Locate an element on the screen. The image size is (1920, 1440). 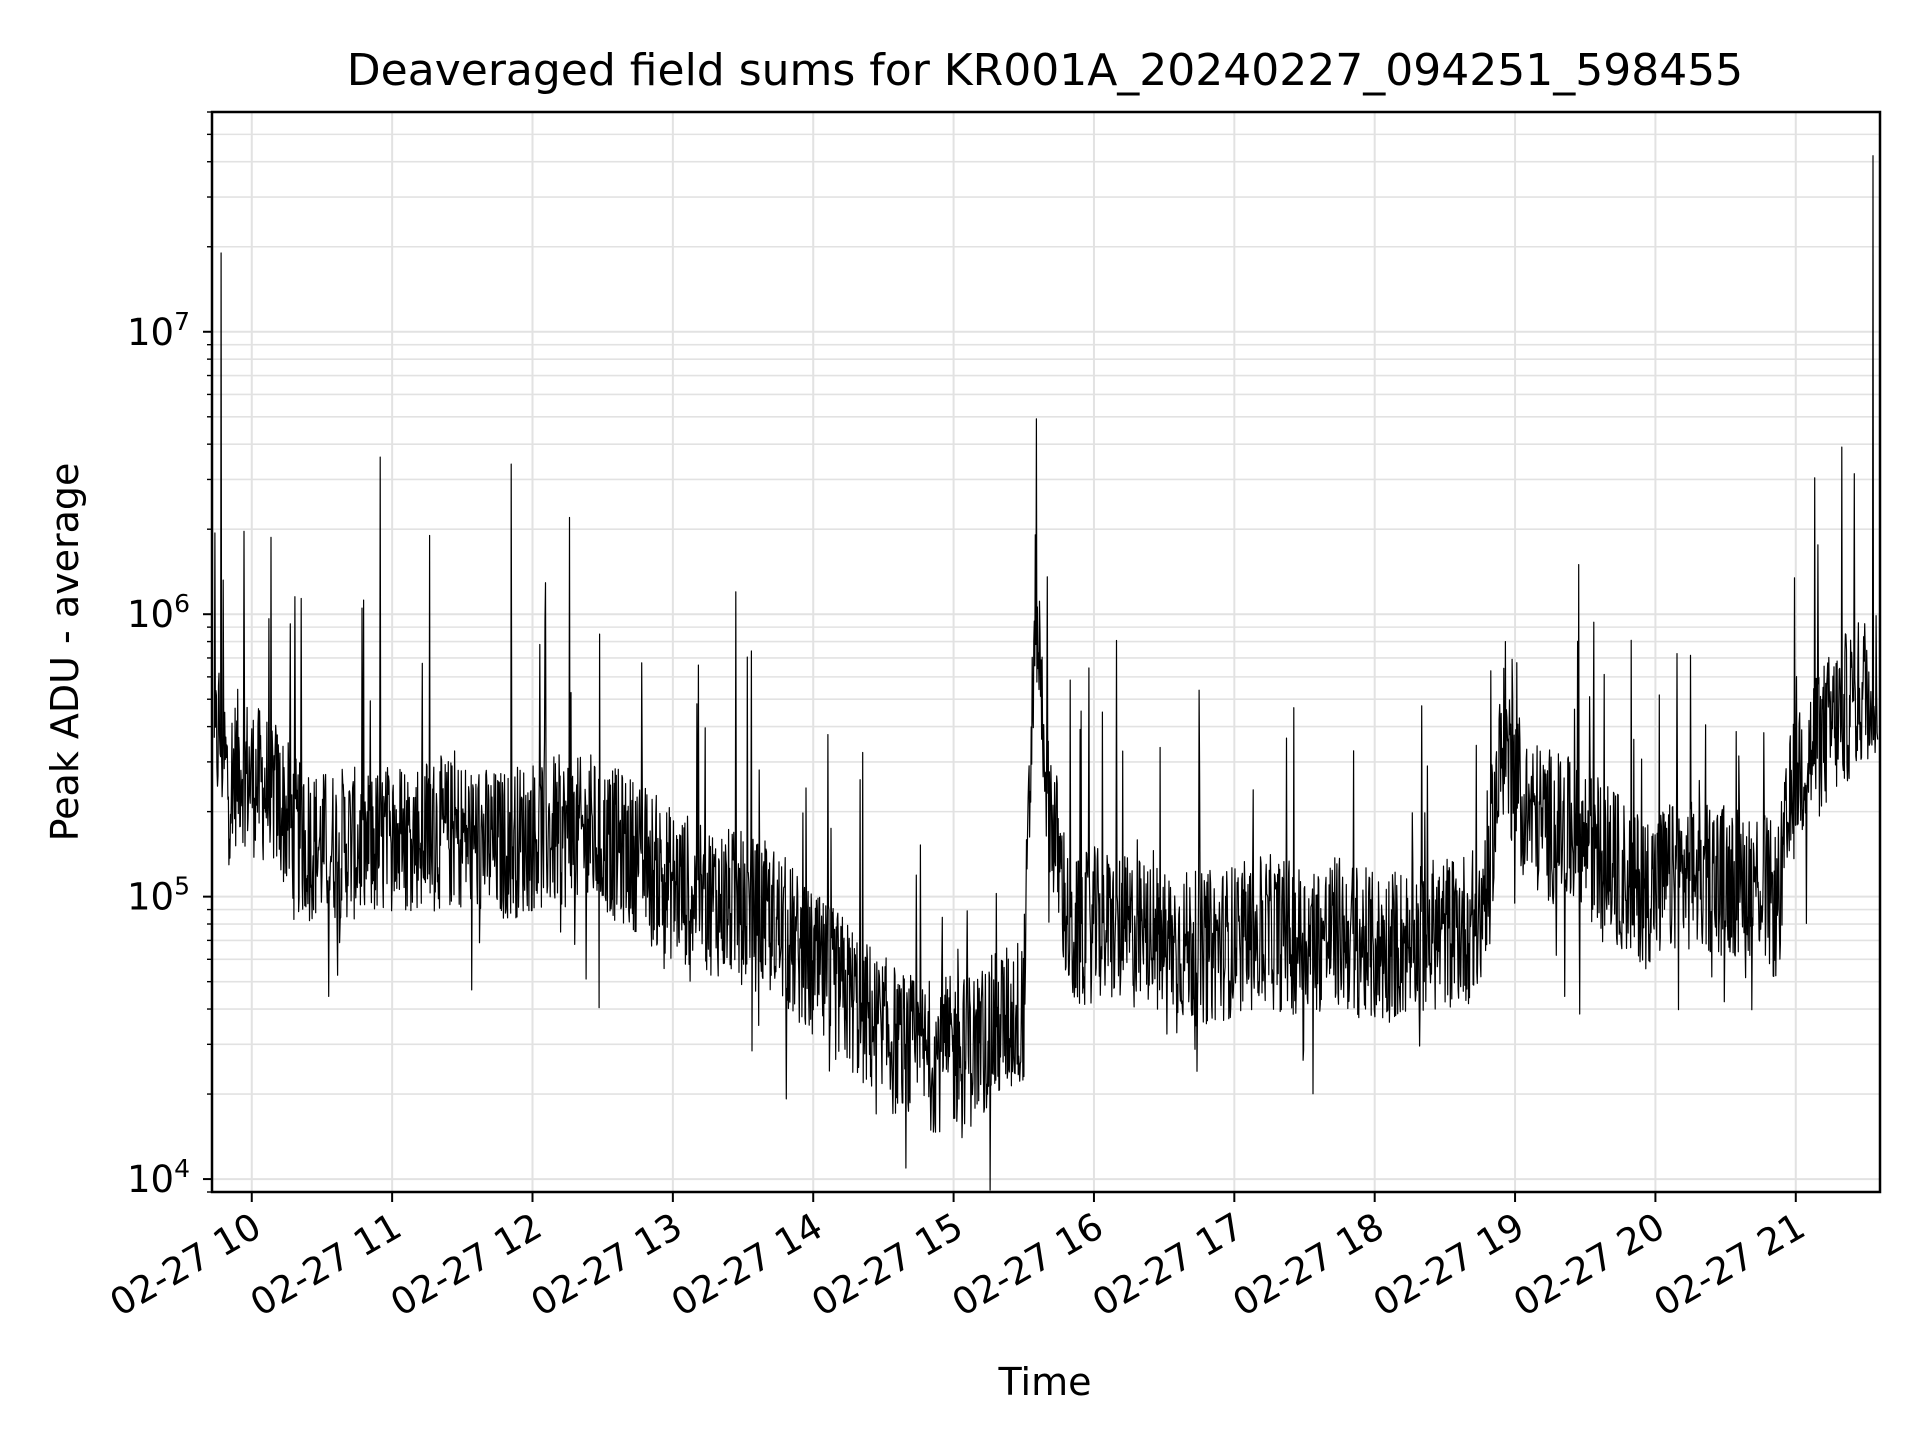
x-axis-label: Time is located at coordinates (1045, 1382).